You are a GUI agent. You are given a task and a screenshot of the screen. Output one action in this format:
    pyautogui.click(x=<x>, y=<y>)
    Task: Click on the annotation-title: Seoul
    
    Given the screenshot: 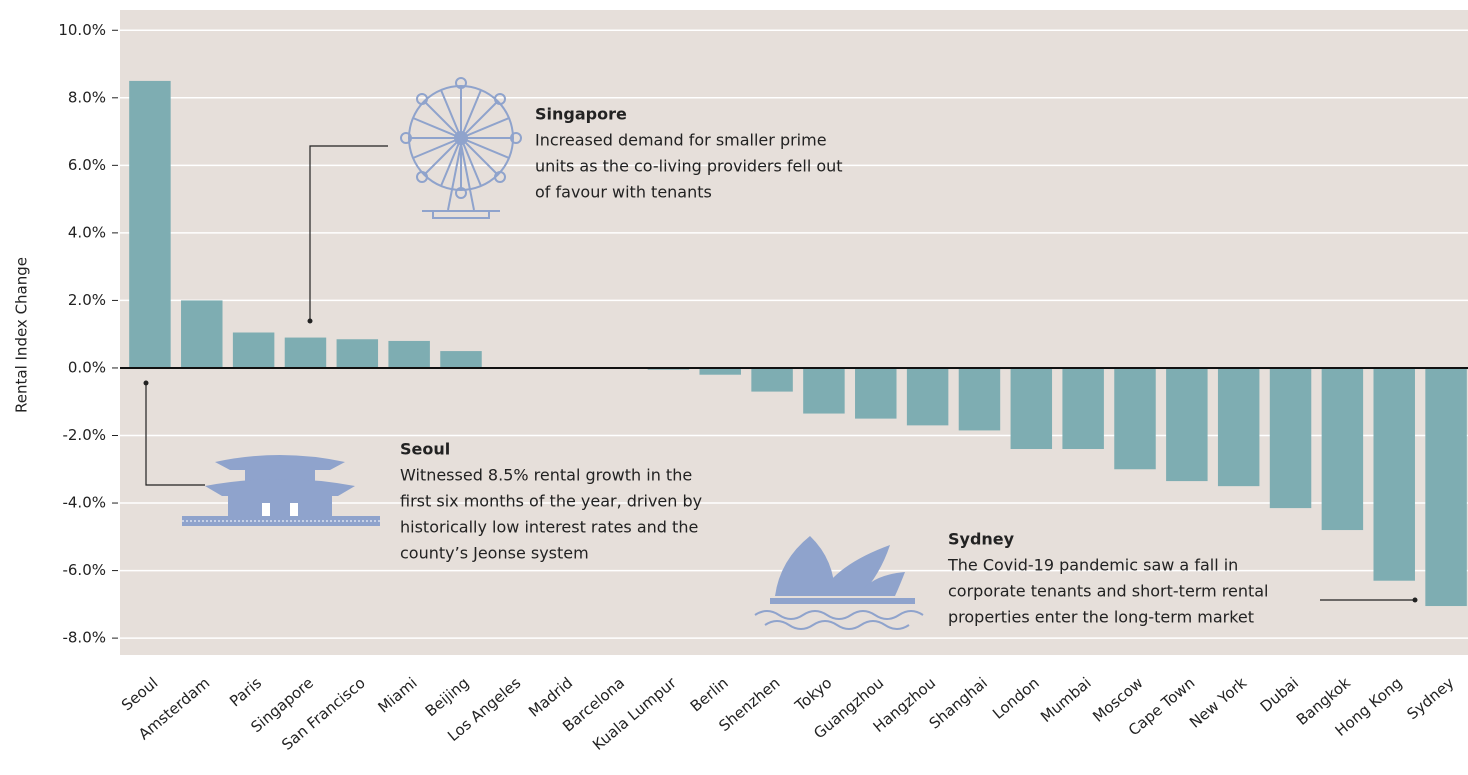 What is the action you would take?
    pyautogui.click(x=425, y=449)
    